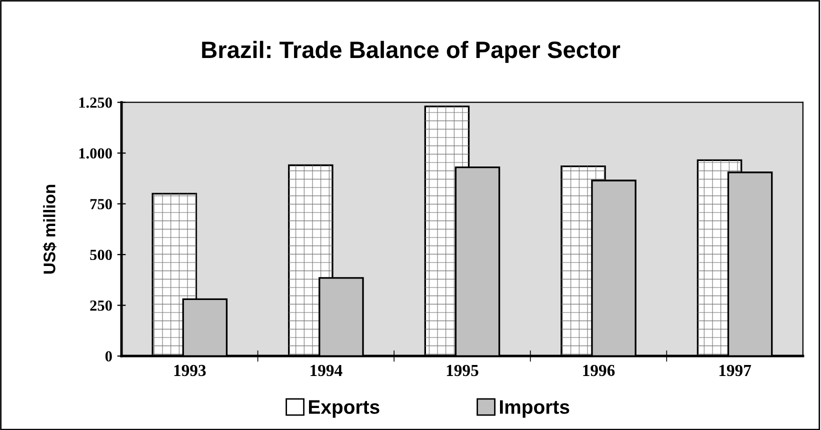  Describe the element at coordinates (101, 305) in the screenshot. I see `y-tick-label: 250` at that location.